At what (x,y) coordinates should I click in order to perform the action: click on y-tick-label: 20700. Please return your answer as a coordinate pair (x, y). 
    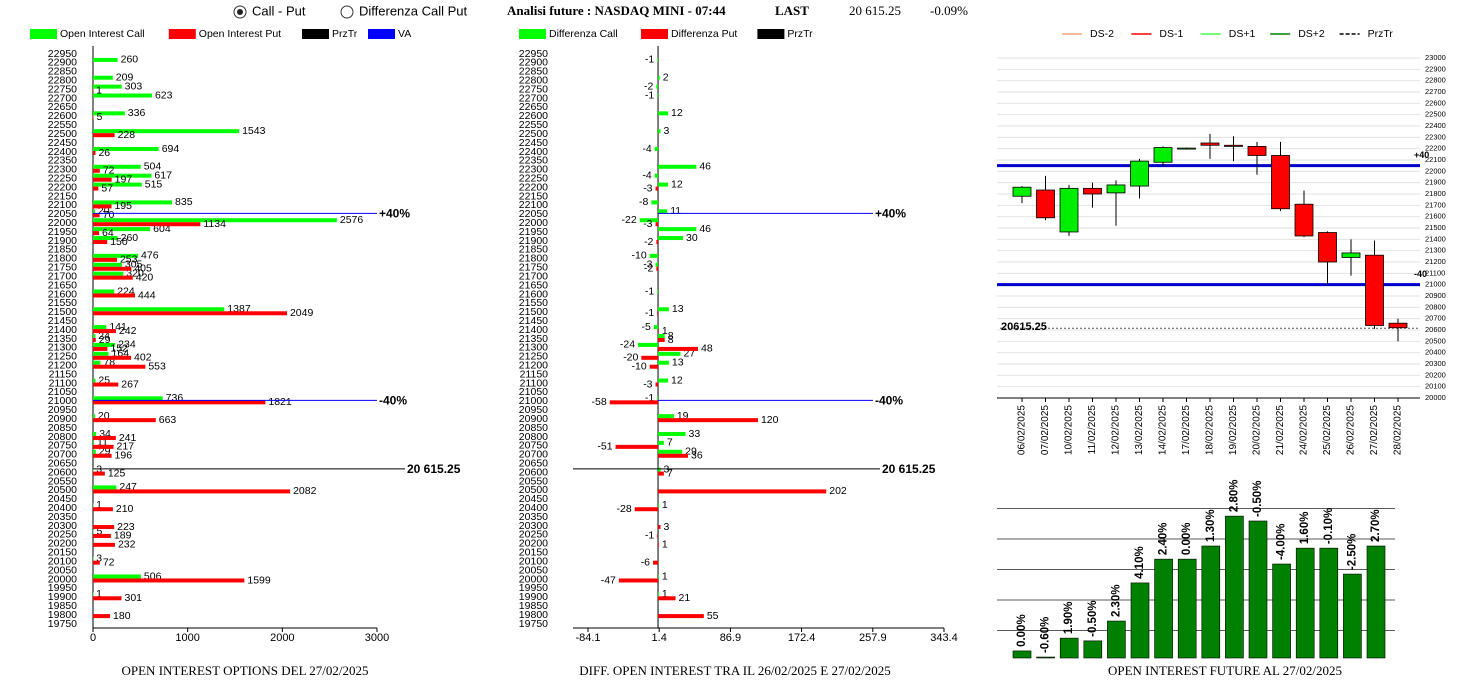
    Looking at the image, I should click on (62, 455).